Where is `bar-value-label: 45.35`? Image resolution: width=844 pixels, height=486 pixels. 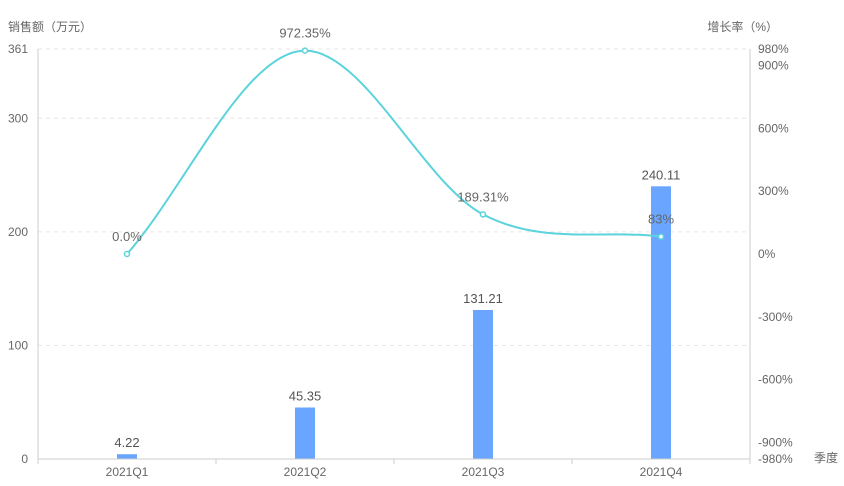
bar-value-label: 45.35 is located at coordinates (305, 395).